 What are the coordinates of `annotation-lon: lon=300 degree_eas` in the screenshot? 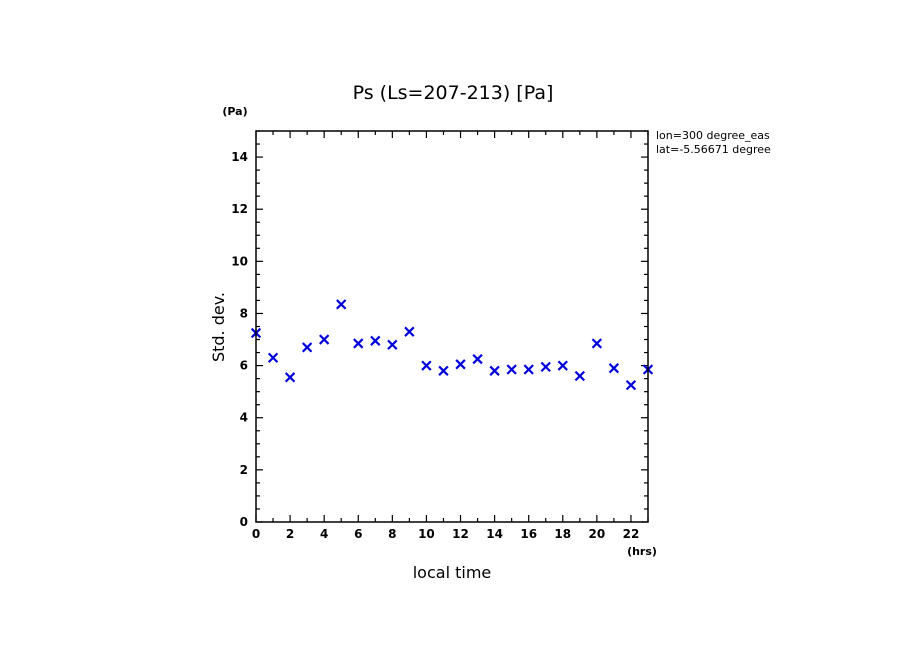 It's located at (713, 135).